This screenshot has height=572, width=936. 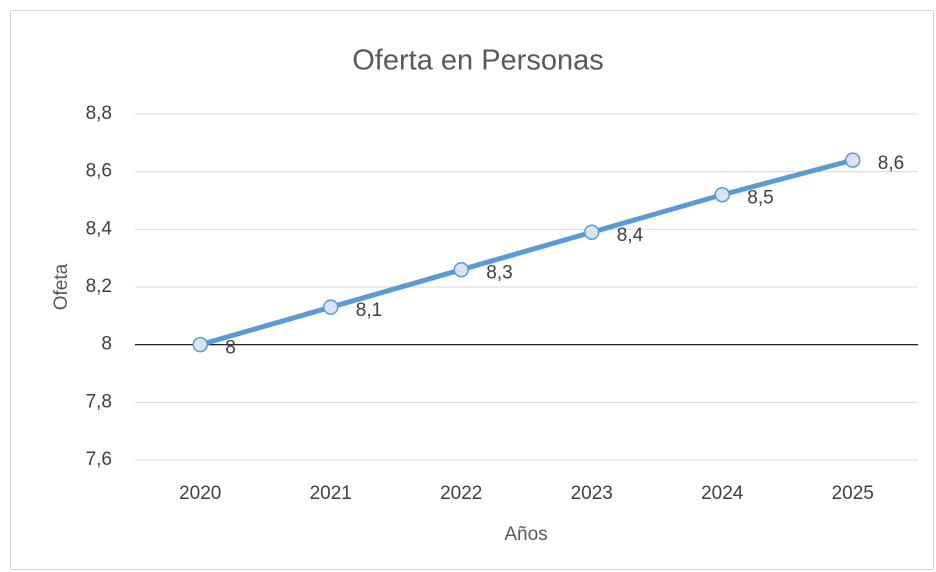 What do you see at coordinates (61, 286) in the screenshot?
I see `y-axis-label: Ofeta` at bounding box center [61, 286].